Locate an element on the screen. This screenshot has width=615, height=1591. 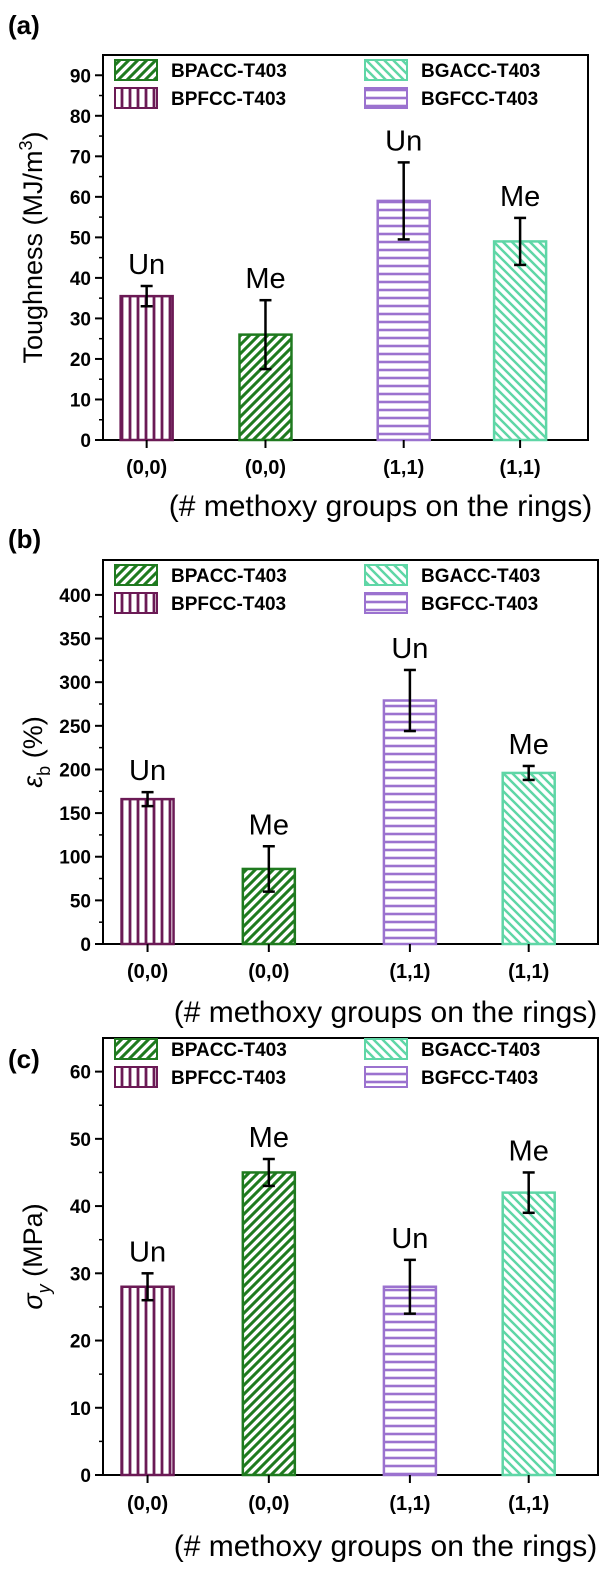
y-tick-label: 200 is located at coordinates (75, 770).